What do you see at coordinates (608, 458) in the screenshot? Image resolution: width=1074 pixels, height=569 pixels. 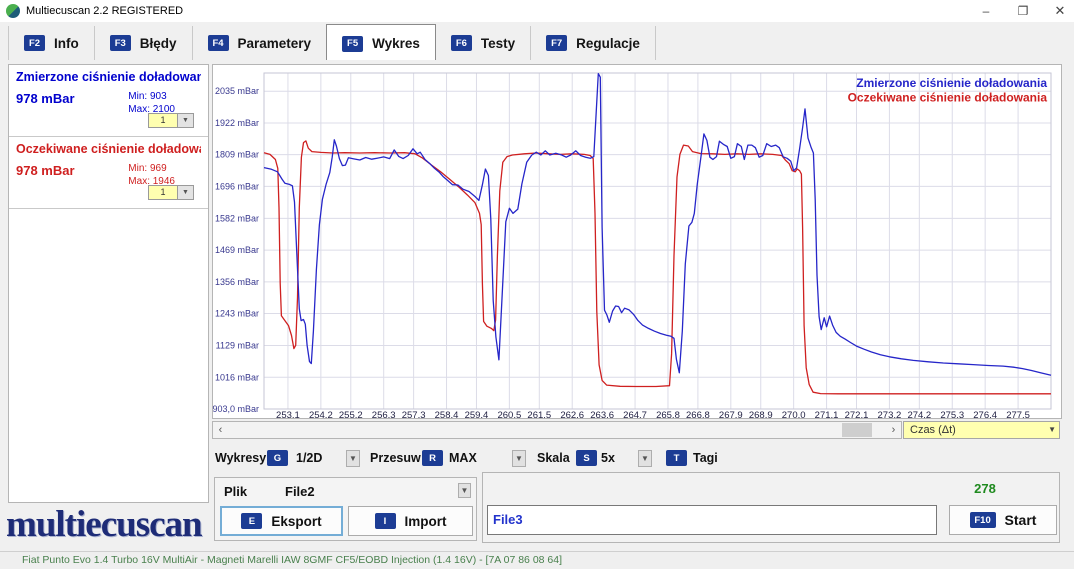 I see `skala-select: 5x` at bounding box center [608, 458].